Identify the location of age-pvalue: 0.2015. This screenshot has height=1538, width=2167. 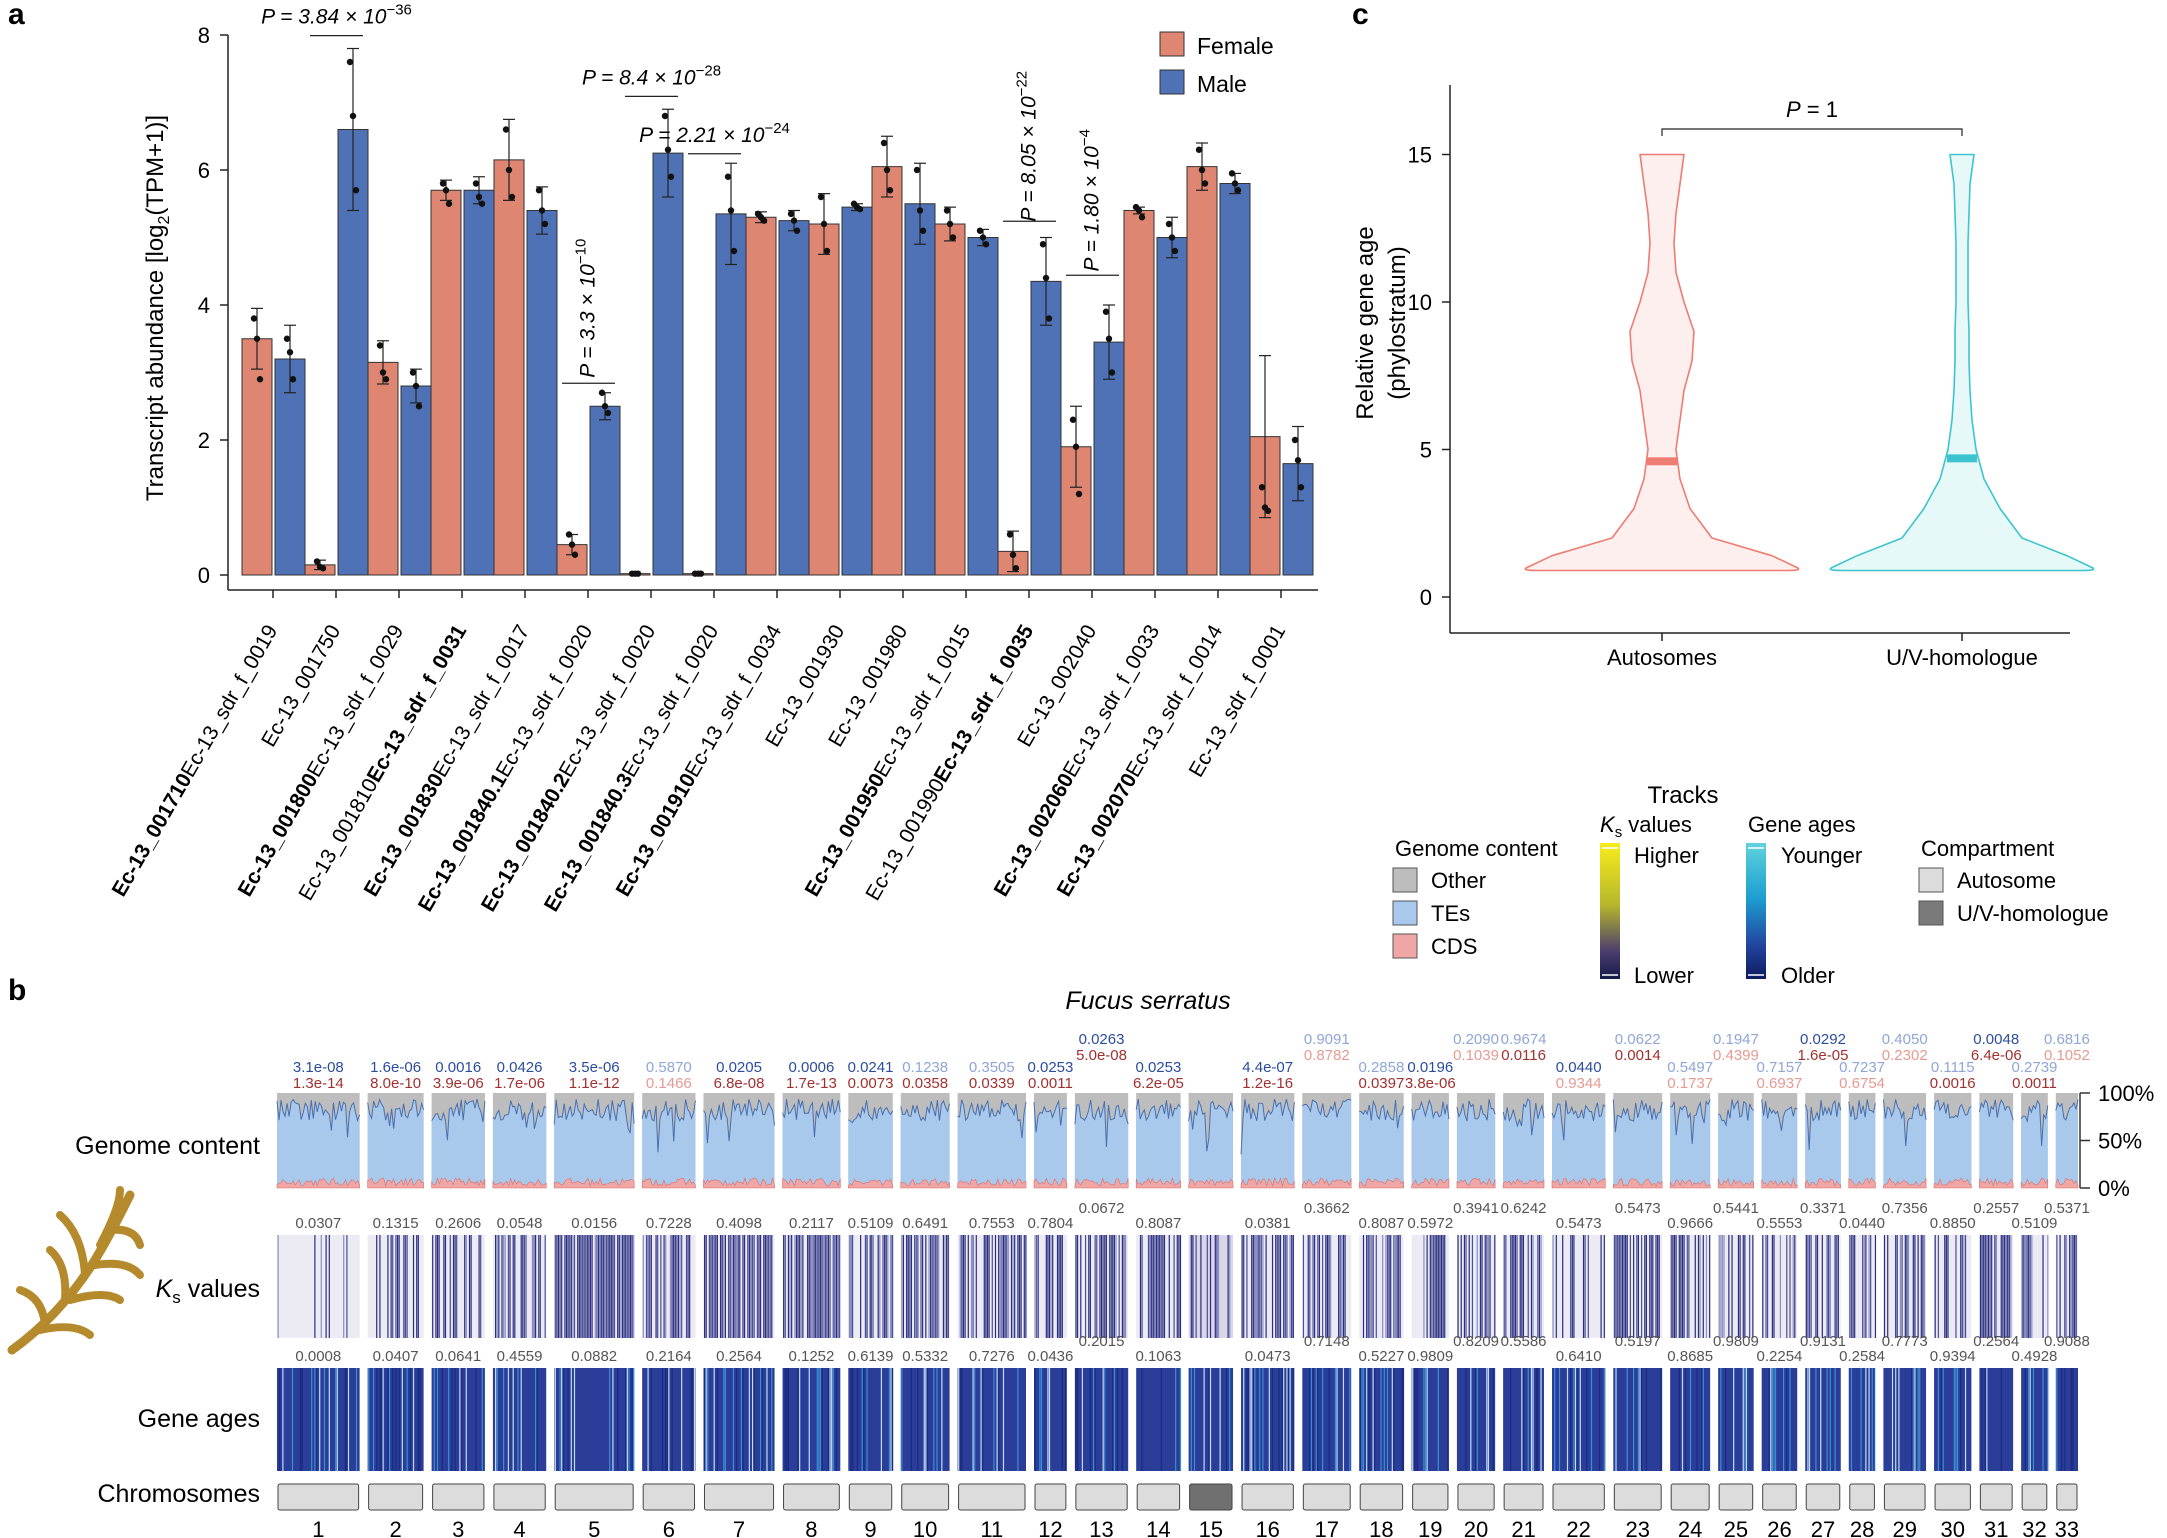
(1102, 1341).